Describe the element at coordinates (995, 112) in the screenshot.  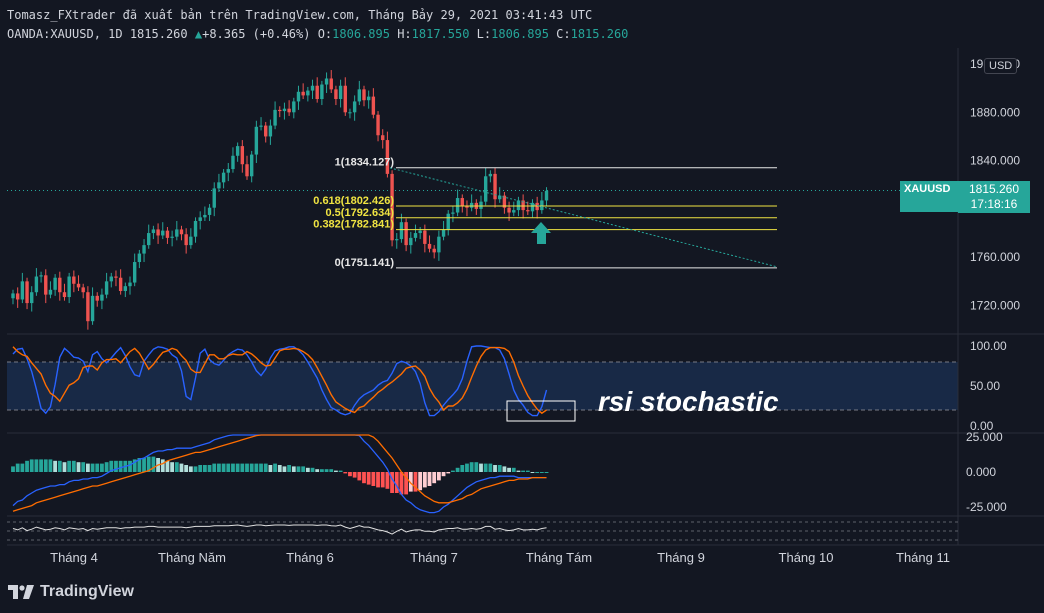
I see `price-tick-label: 1880.000` at that location.